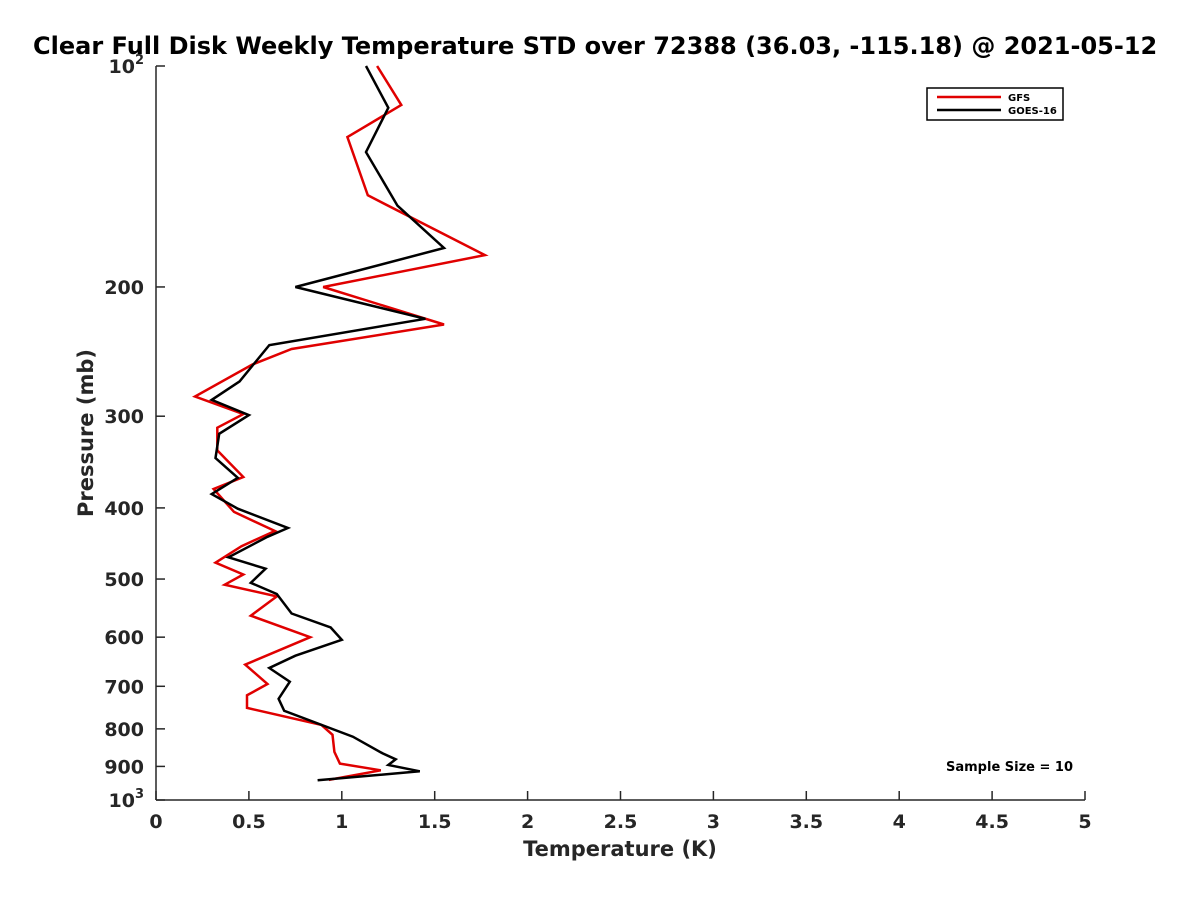 Image resolution: width=1200 pixels, height=900 pixels. I want to click on legend-box, so click(995, 104).